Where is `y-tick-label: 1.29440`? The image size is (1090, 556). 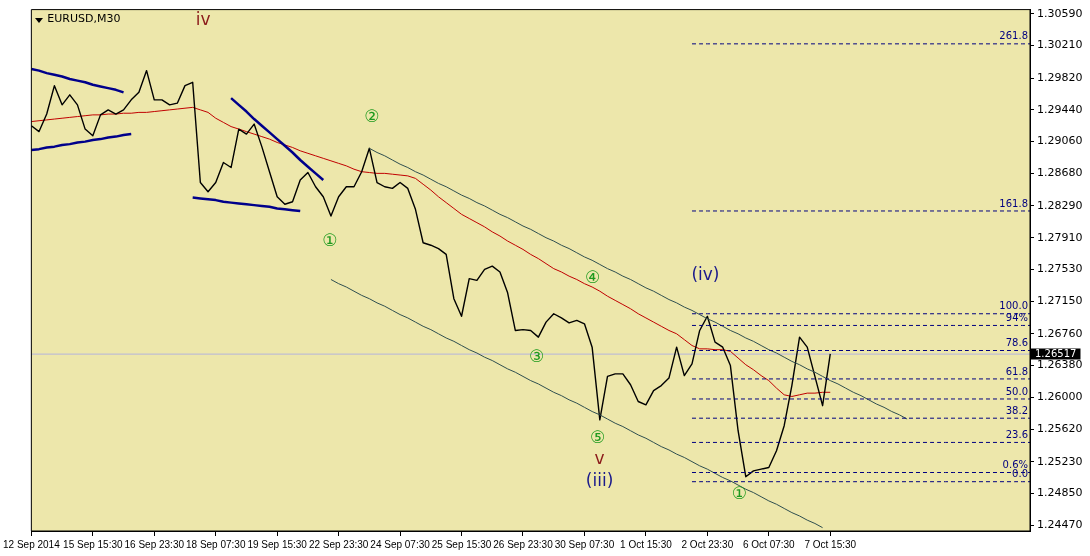 y-tick-label: 1.29440 is located at coordinates (1060, 109).